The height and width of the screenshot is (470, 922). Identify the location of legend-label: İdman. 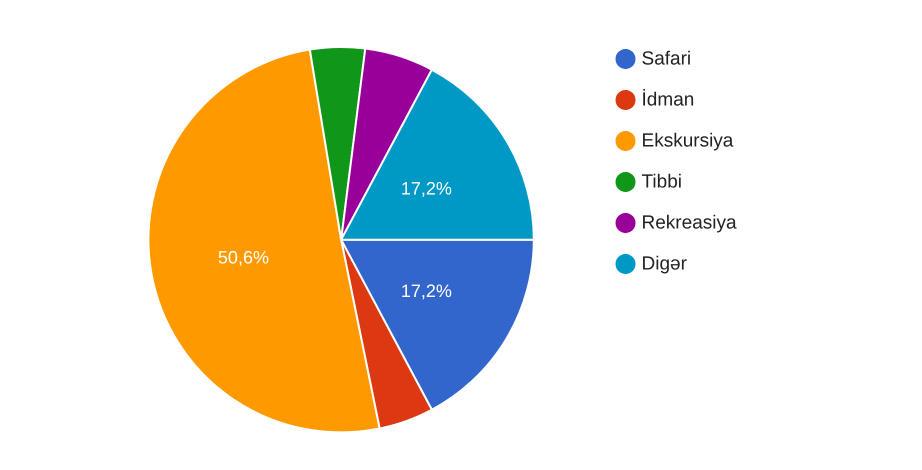
(668, 99).